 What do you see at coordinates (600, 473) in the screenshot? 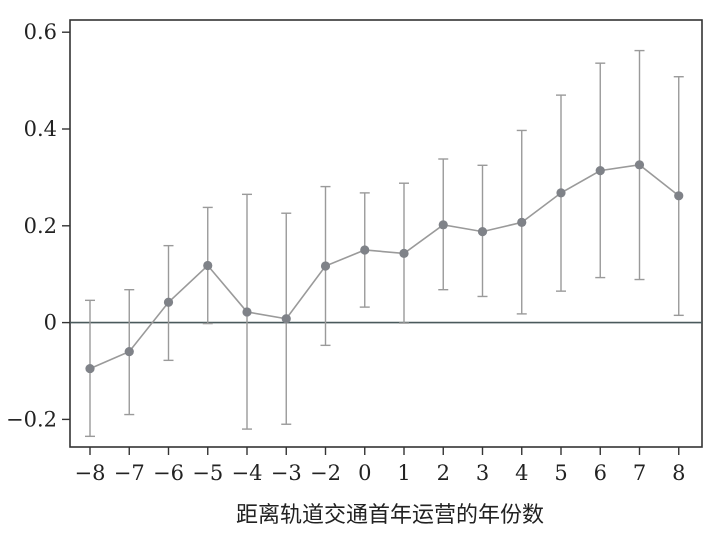
I see `x-tick-label: 6` at bounding box center [600, 473].